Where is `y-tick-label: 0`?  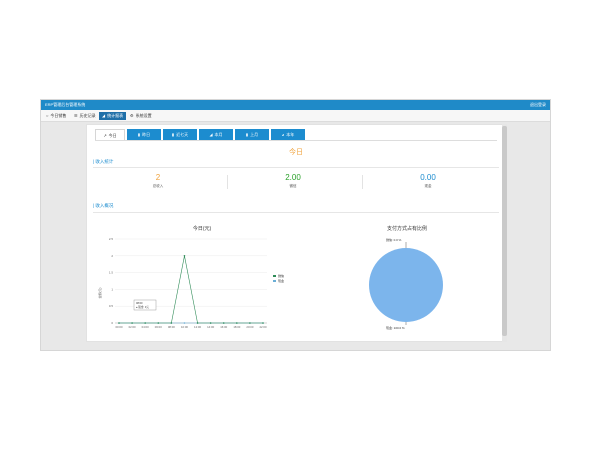
y-tick-label: 0 is located at coordinates (112, 323).